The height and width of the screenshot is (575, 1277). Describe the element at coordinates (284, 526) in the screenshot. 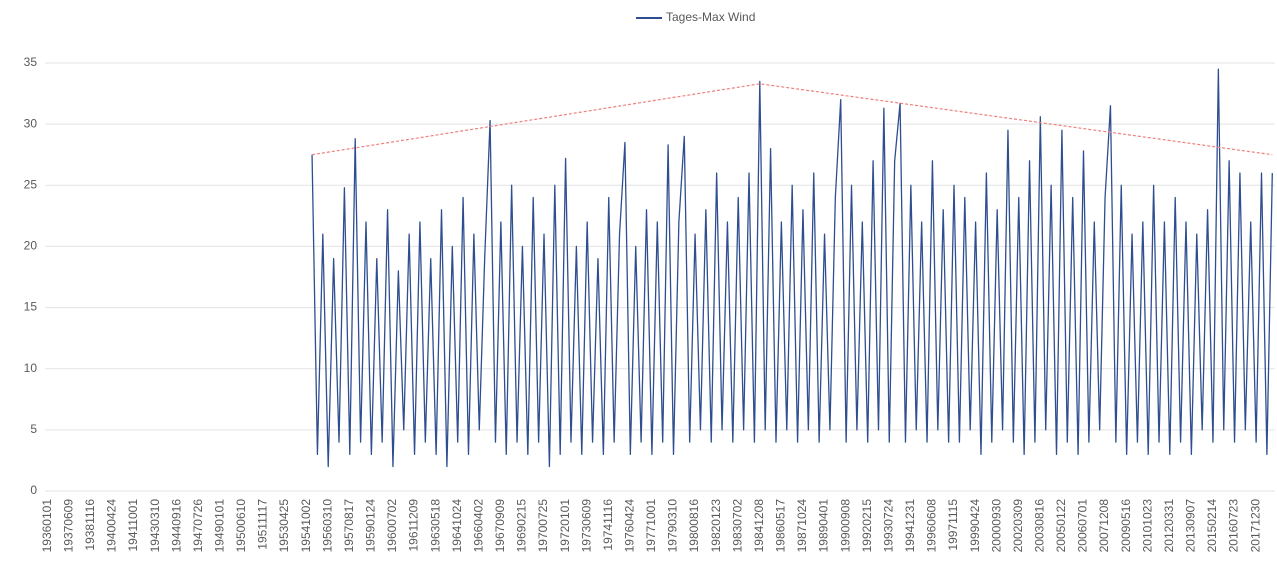

I see `x-tick-label: 19530425` at that location.